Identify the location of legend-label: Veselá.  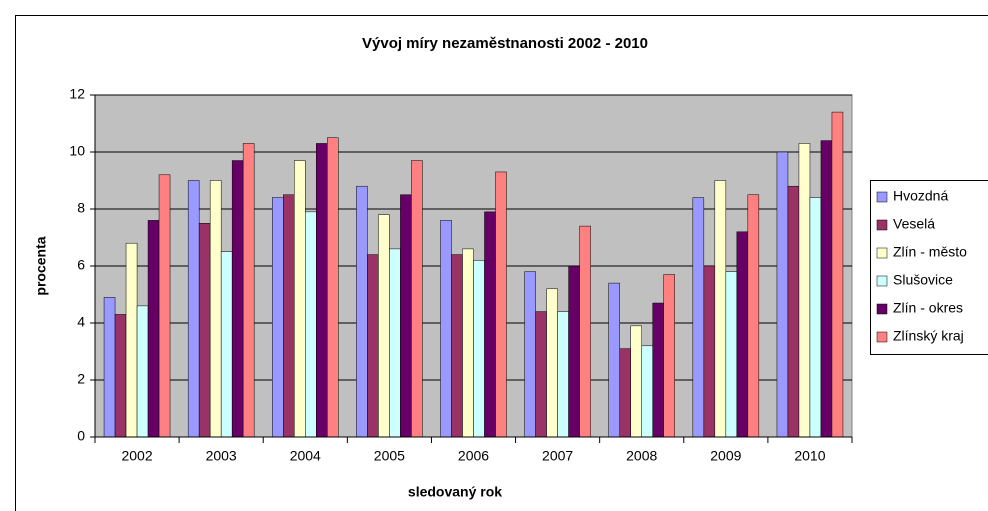
(914, 224).